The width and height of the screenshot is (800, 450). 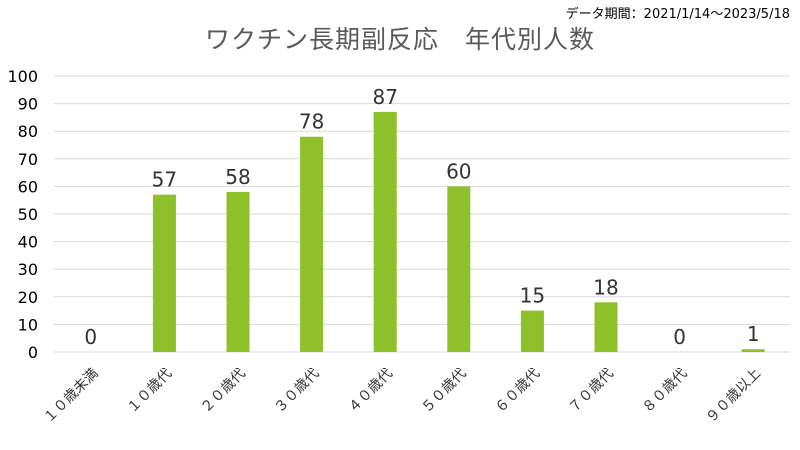 What do you see at coordinates (28, 131) in the screenshot?
I see `y-tick-label: 80` at bounding box center [28, 131].